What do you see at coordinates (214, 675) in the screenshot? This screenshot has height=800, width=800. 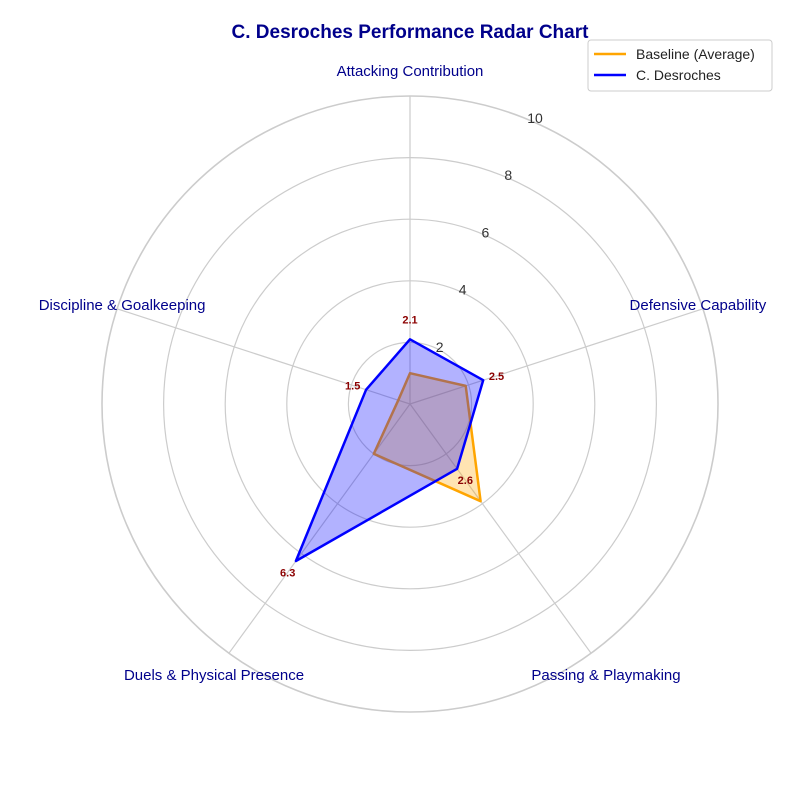 I see `axis-label-duels-and-physical-presence: Duels & Physical Presence` at bounding box center [214, 675].